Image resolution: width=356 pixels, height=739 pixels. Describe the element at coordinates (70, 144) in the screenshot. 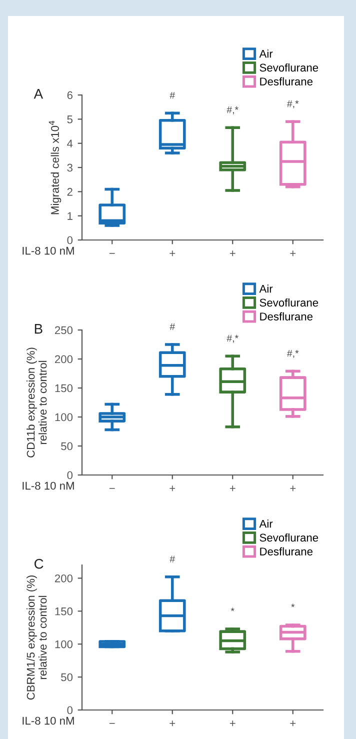

I see `y-tick-label: 4` at that location.